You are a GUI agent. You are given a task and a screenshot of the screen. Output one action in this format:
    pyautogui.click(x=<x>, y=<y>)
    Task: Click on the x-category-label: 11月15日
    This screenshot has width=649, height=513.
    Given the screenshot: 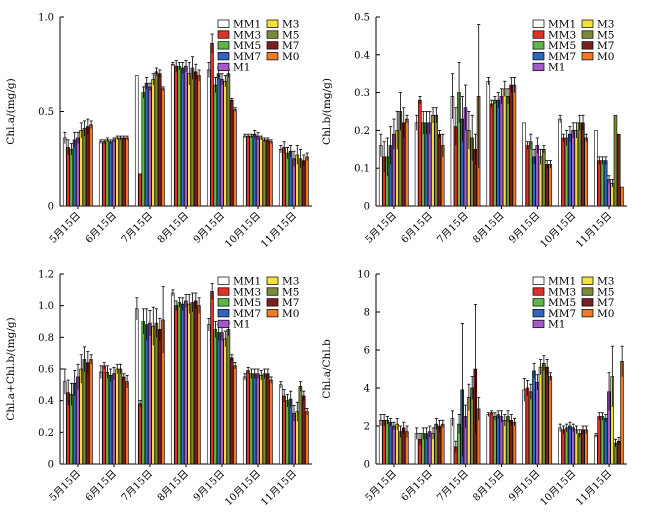 What is the action you would take?
    pyautogui.click(x=594, y=488)
    